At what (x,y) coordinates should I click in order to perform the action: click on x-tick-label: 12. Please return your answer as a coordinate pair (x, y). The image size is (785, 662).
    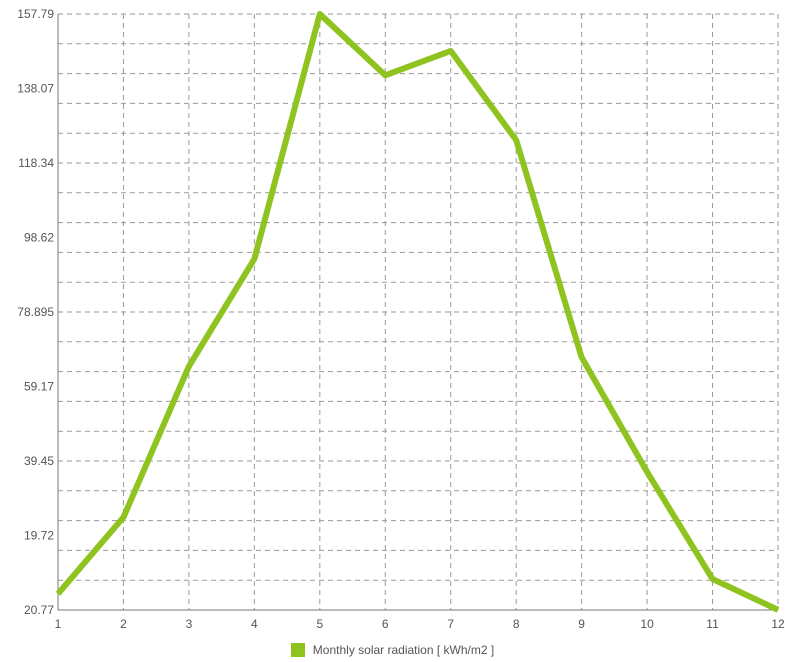
    Looking at the image, I should click on (778, 624).